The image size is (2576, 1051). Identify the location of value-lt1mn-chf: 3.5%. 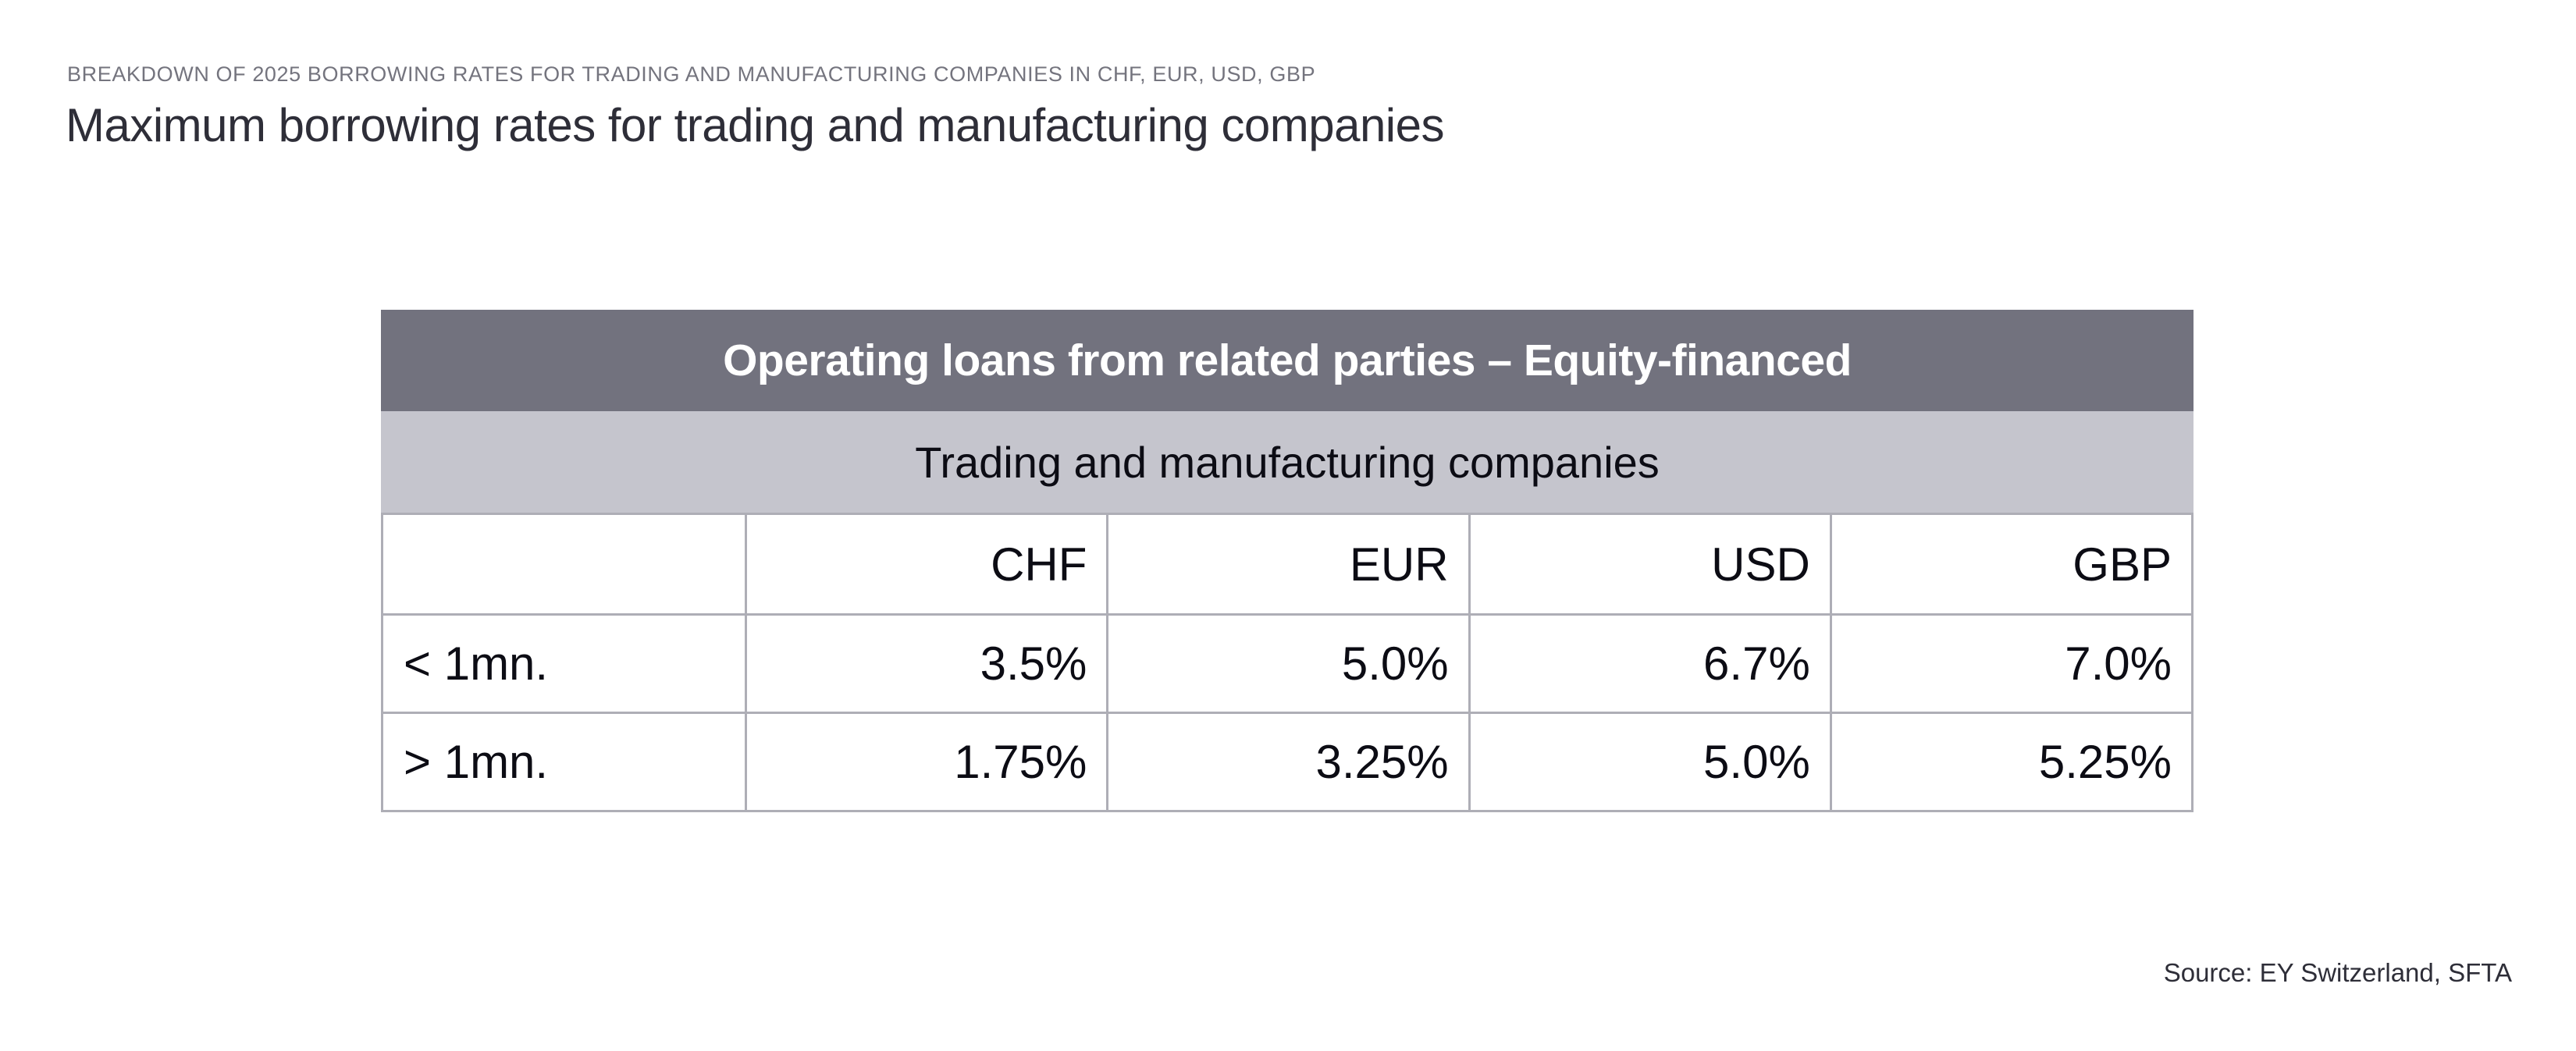
(926, 662).